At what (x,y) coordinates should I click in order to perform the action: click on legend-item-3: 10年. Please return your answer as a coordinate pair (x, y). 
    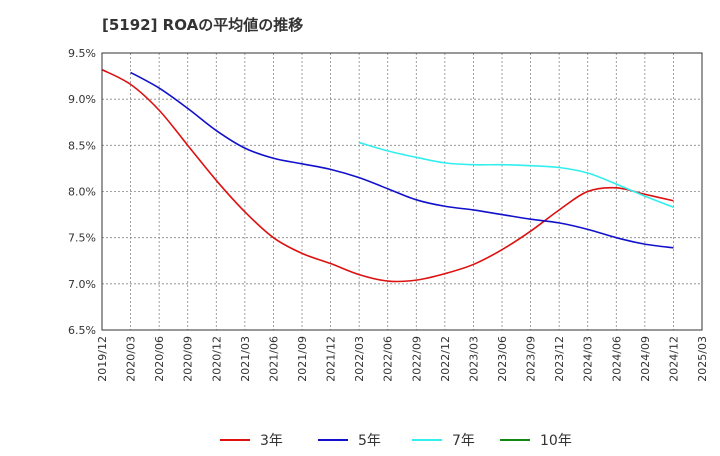
    Looking at the image, I should click on (536, 440).